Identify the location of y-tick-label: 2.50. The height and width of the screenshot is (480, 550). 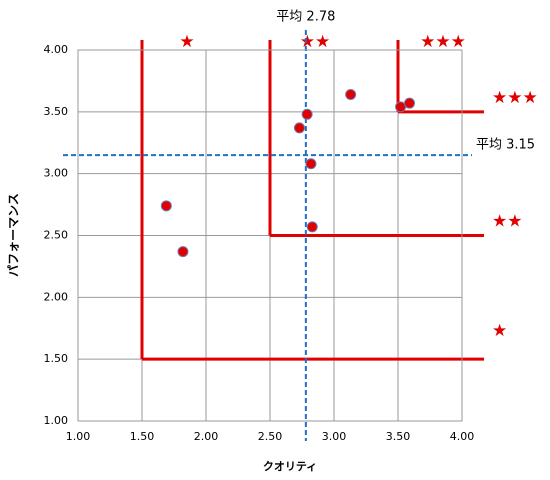
(56, 235).